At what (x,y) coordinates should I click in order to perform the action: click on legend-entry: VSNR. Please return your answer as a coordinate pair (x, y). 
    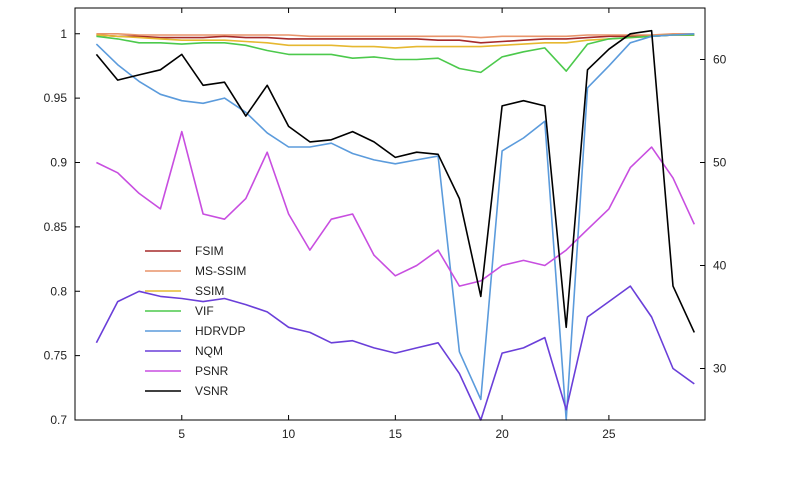
    Looking at the image, I should click on (187, 391).